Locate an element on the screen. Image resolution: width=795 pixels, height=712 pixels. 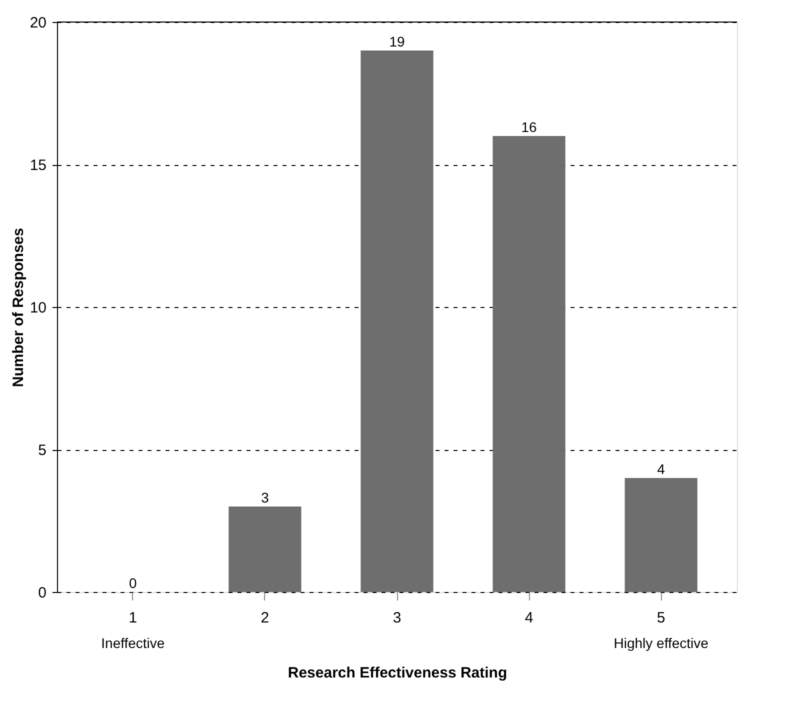
text: Ineffective is located at coordinates (133, 643).